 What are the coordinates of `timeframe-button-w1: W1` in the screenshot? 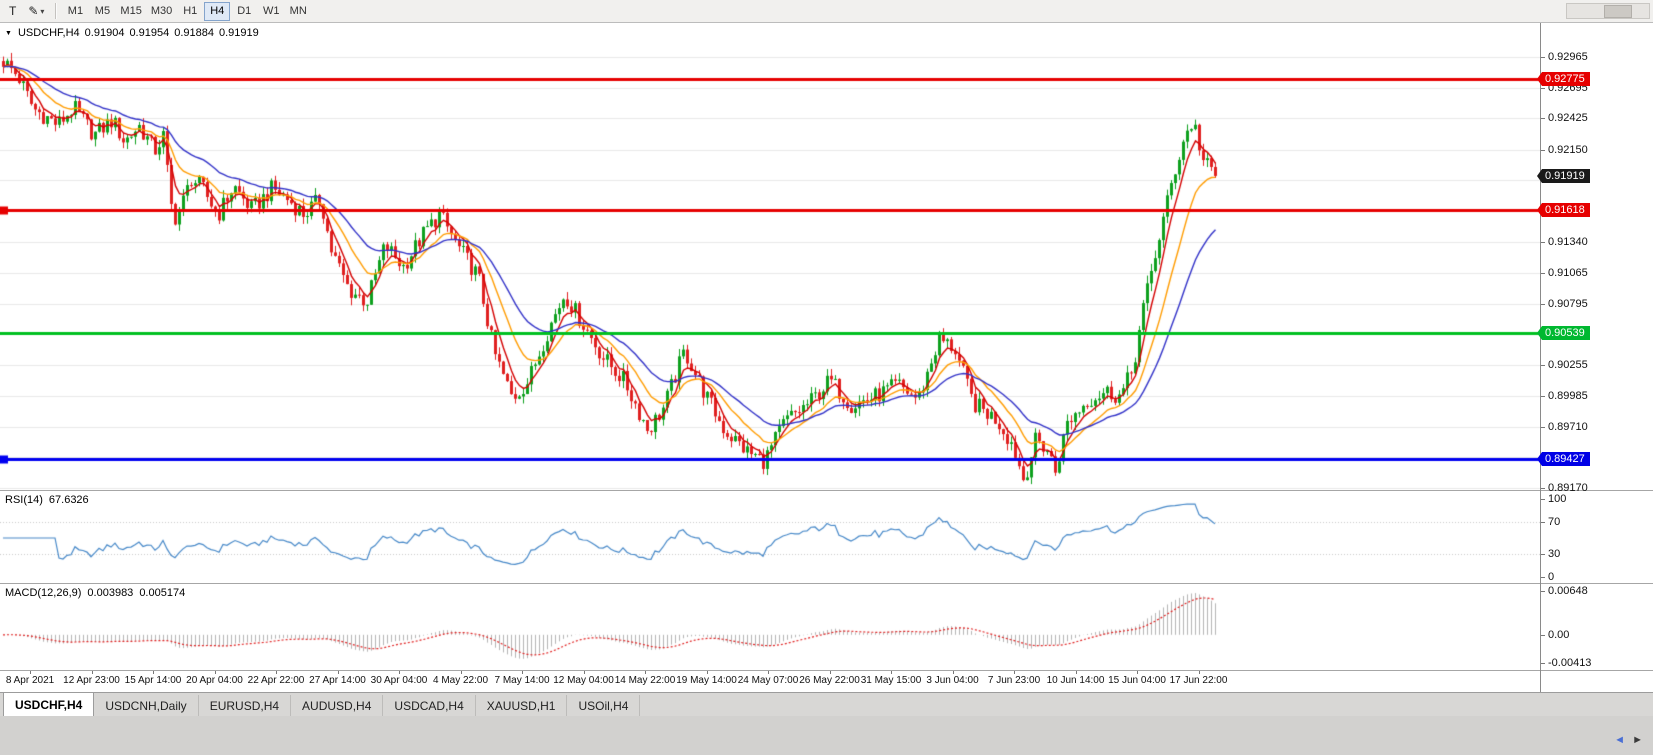 It's located at (271, 11).